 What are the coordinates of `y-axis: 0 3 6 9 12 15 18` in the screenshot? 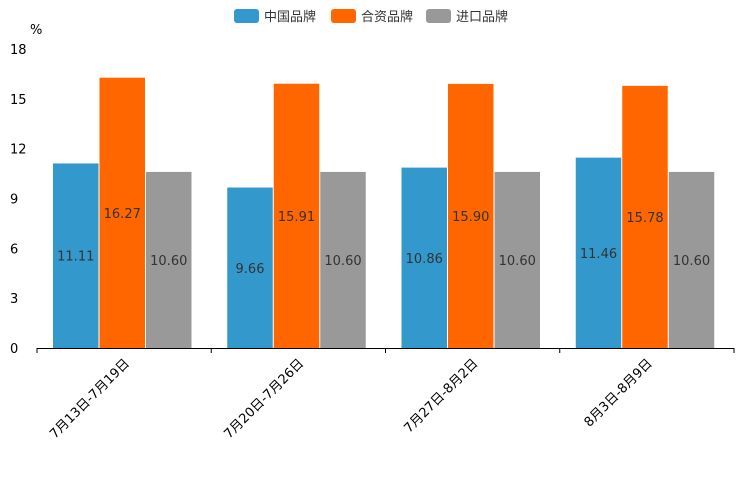 It's located at (18, 200).